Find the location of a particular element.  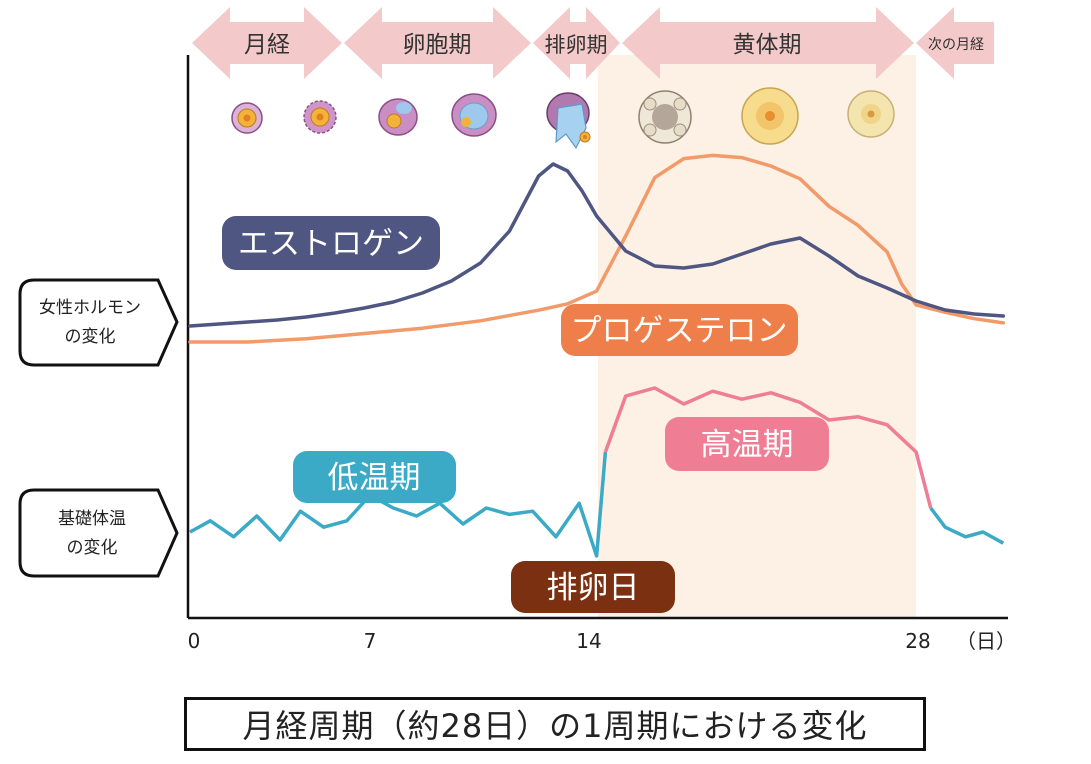

low-temp-tag-label: 低温期 is located at coordinates (374, 478).